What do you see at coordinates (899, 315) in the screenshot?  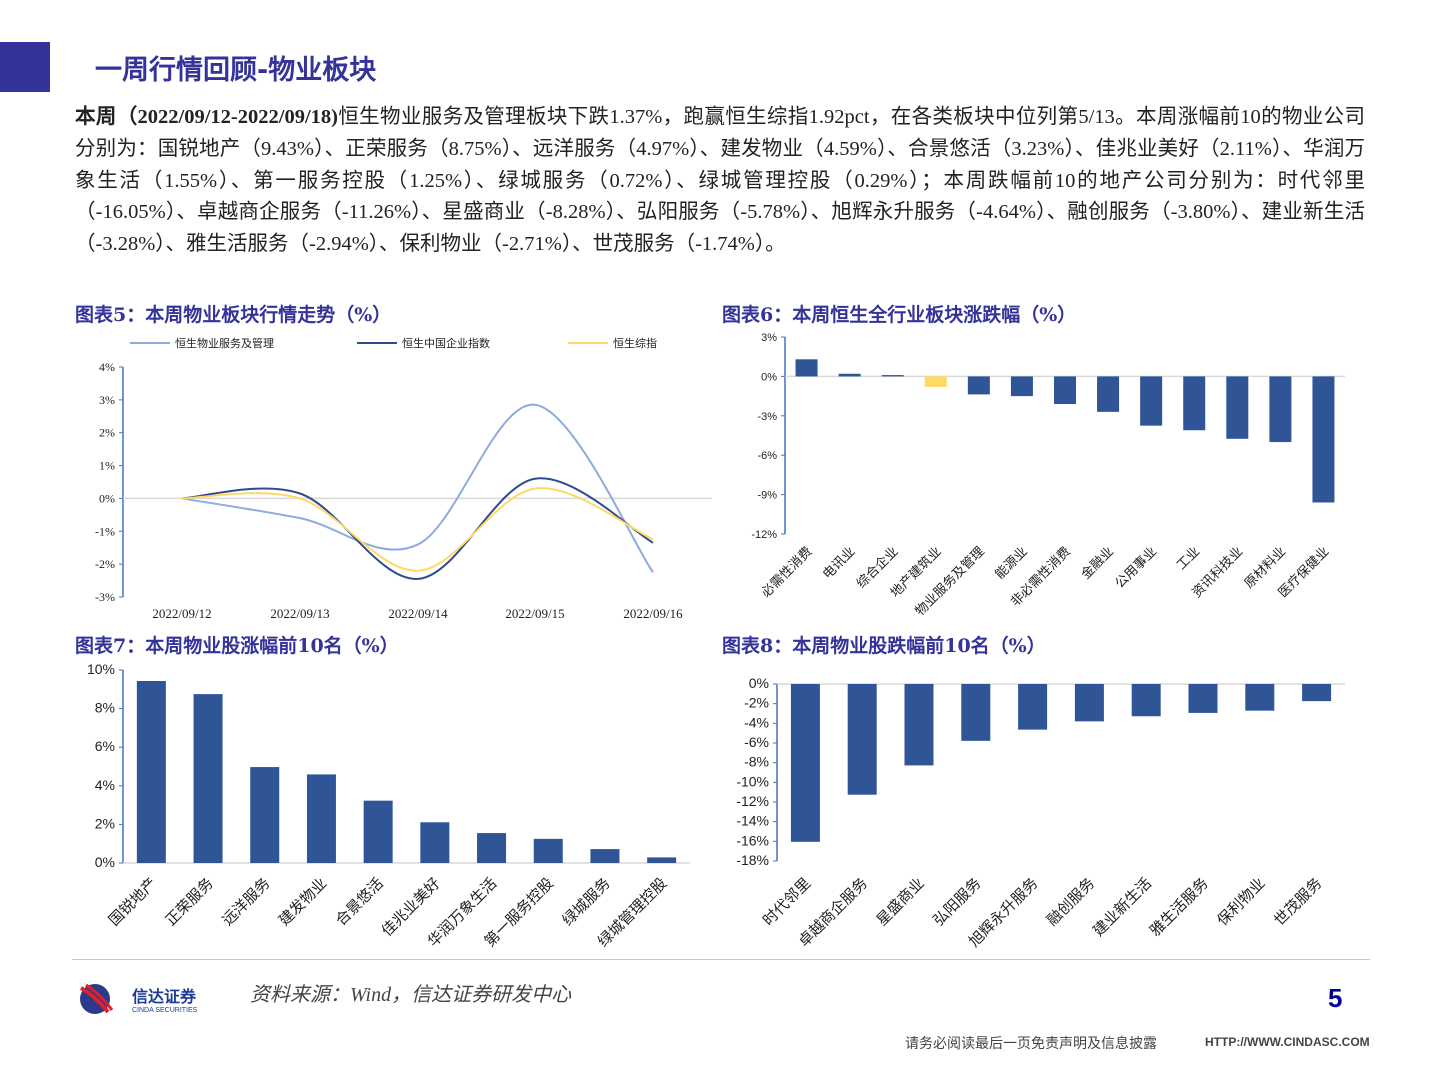 I see `chart6-title: 图表6：本周恒生全行业板块涨跌幅（%）` at bounding box center [899, 315].